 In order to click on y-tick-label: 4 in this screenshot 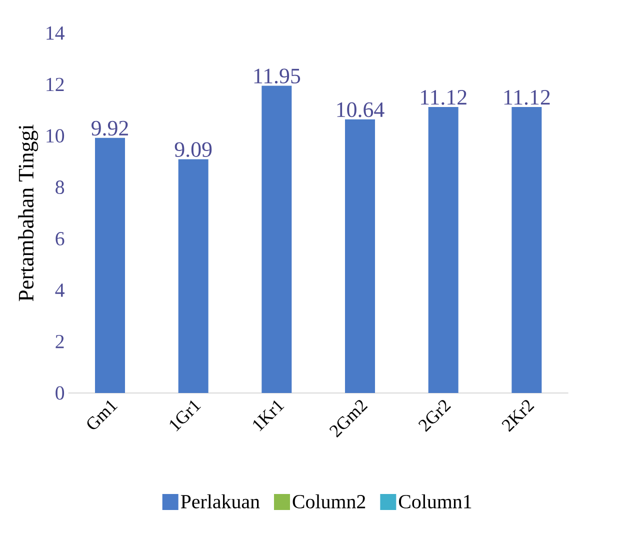, I will do `click(60, 290)`.